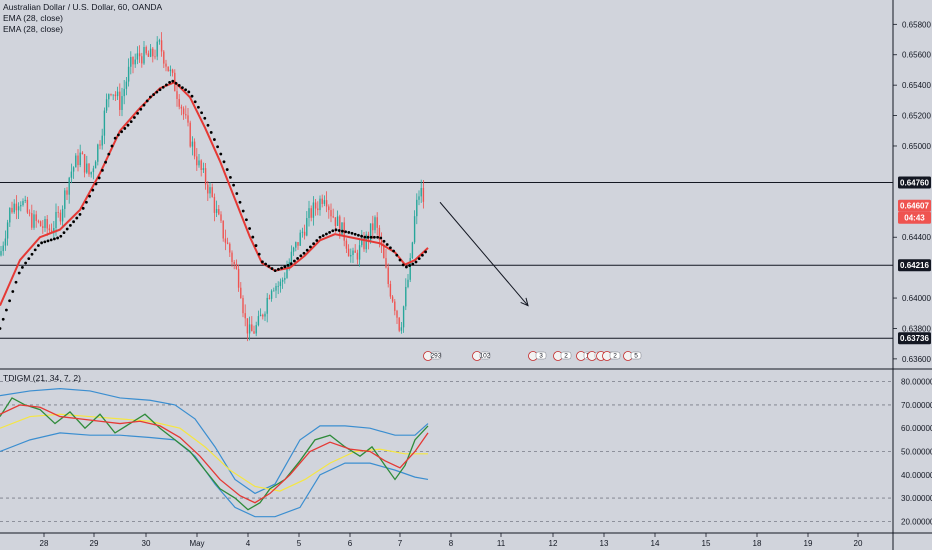  Describe the element at coordinates (916, 116) in the screenshot. I see `price-tick-label: 0.65200` at that location.